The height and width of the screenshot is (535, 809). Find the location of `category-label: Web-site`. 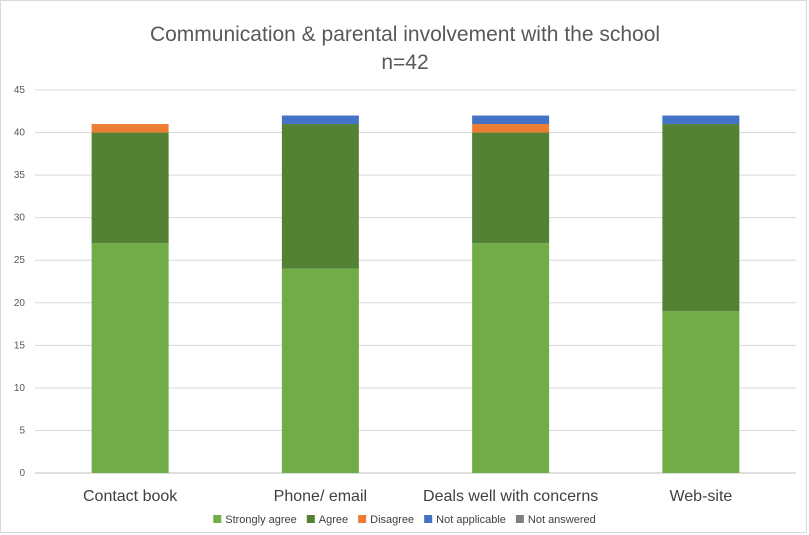

category-label: Web-site is located at coordinates (700, 496).